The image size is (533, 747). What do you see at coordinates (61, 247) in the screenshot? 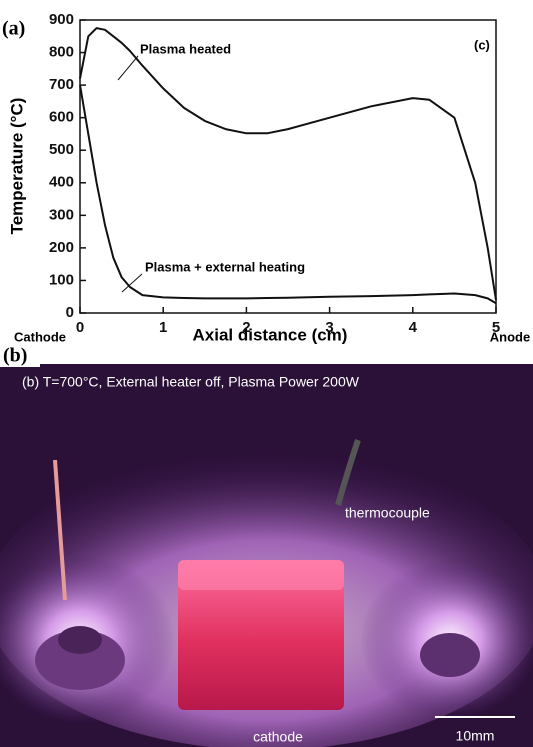
I see `y-tick-label: 200` at bounding box center [61, 247].